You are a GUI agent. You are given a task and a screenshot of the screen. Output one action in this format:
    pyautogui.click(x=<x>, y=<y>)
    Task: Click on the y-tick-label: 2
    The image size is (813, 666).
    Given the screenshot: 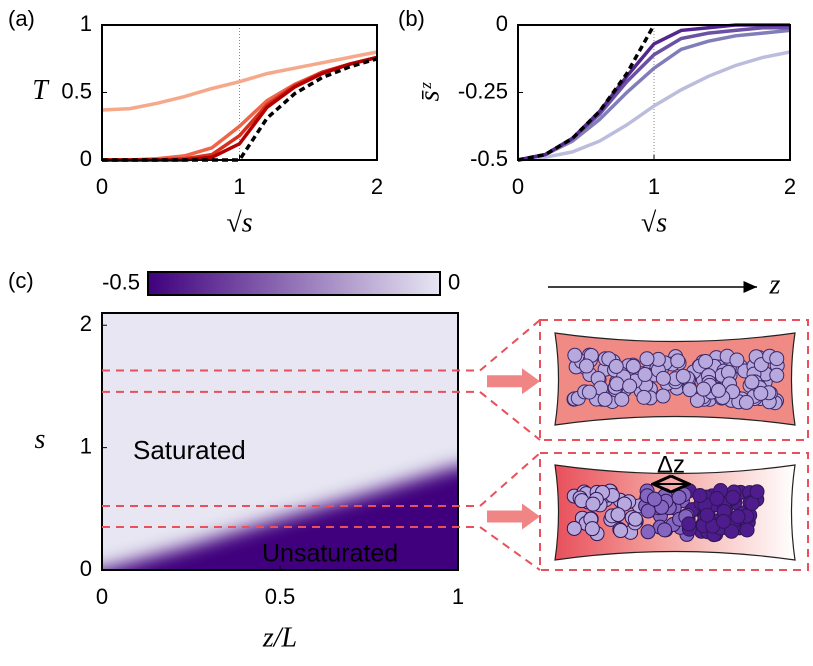 What is the action you would take?
    pyautogui.click(x=86, y=323)
    